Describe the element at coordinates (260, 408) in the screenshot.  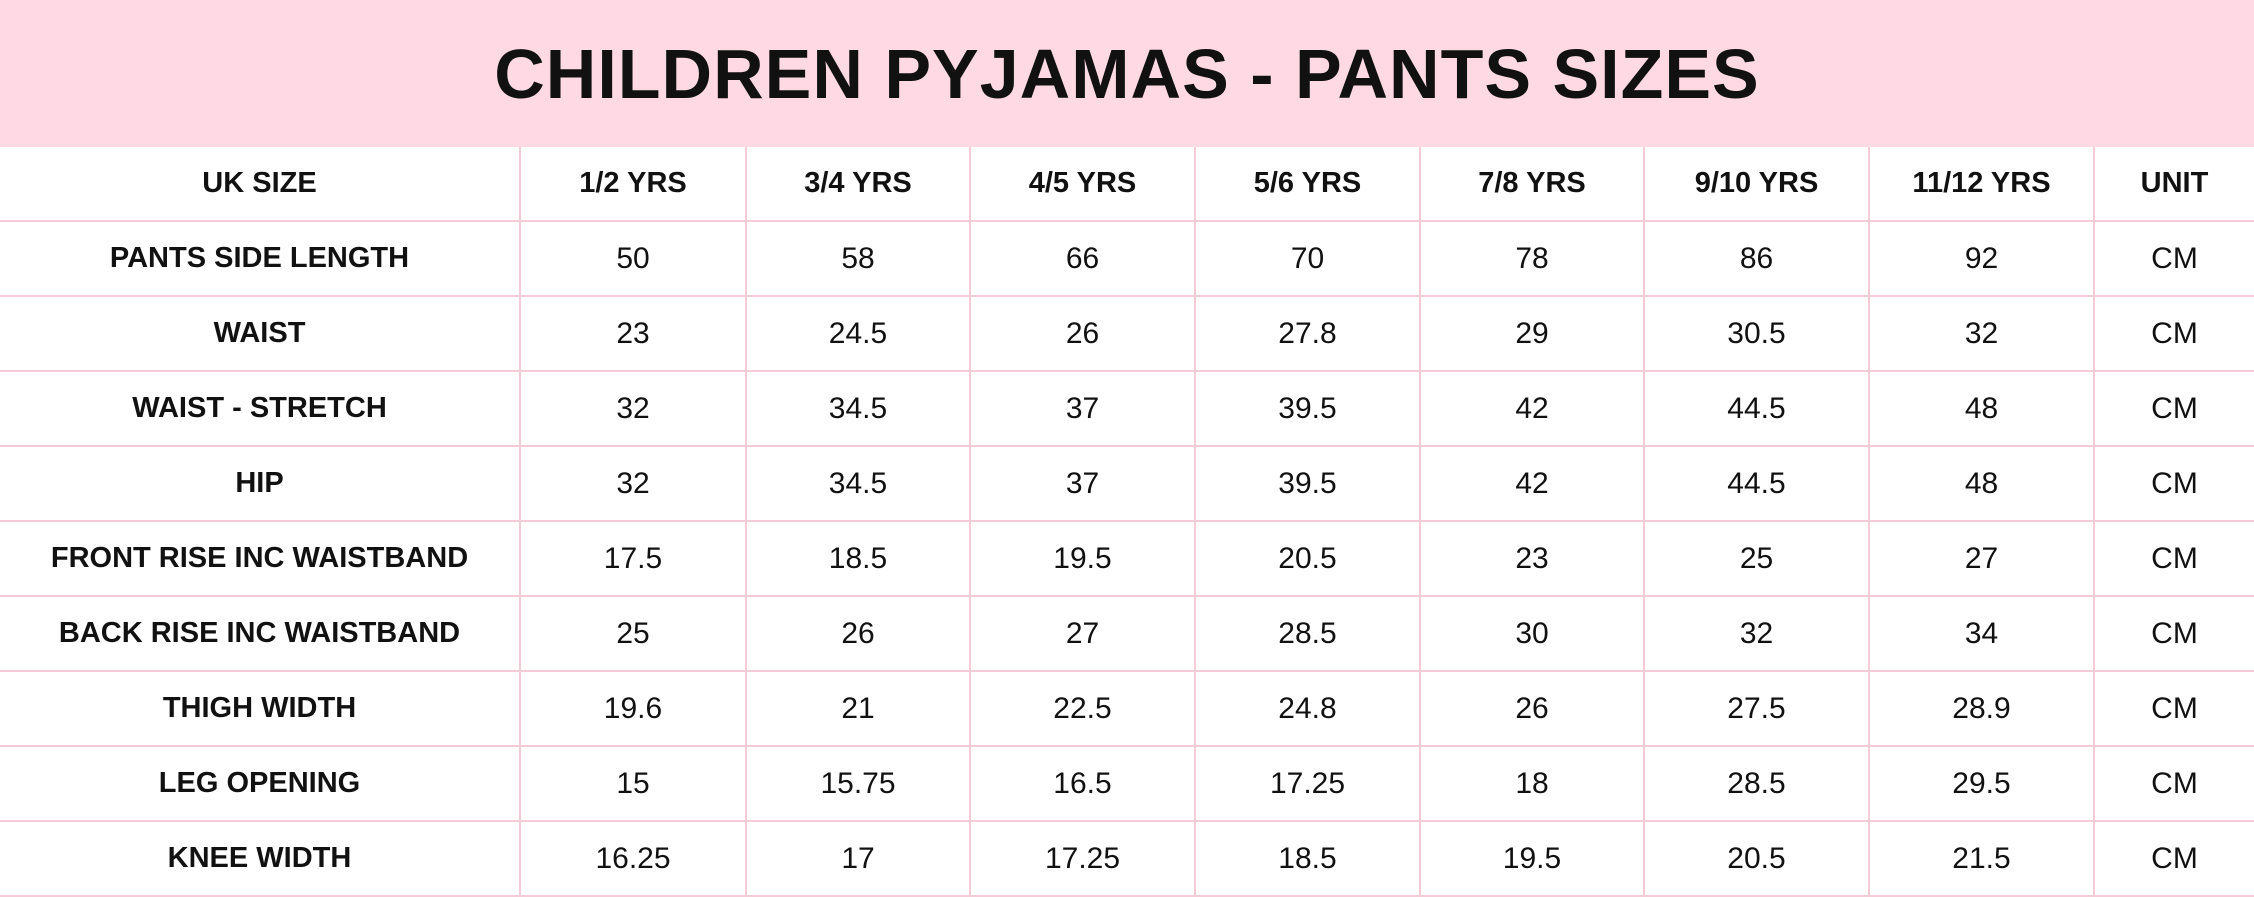
I see `row-label: WAIST - STRETCH` at that location.